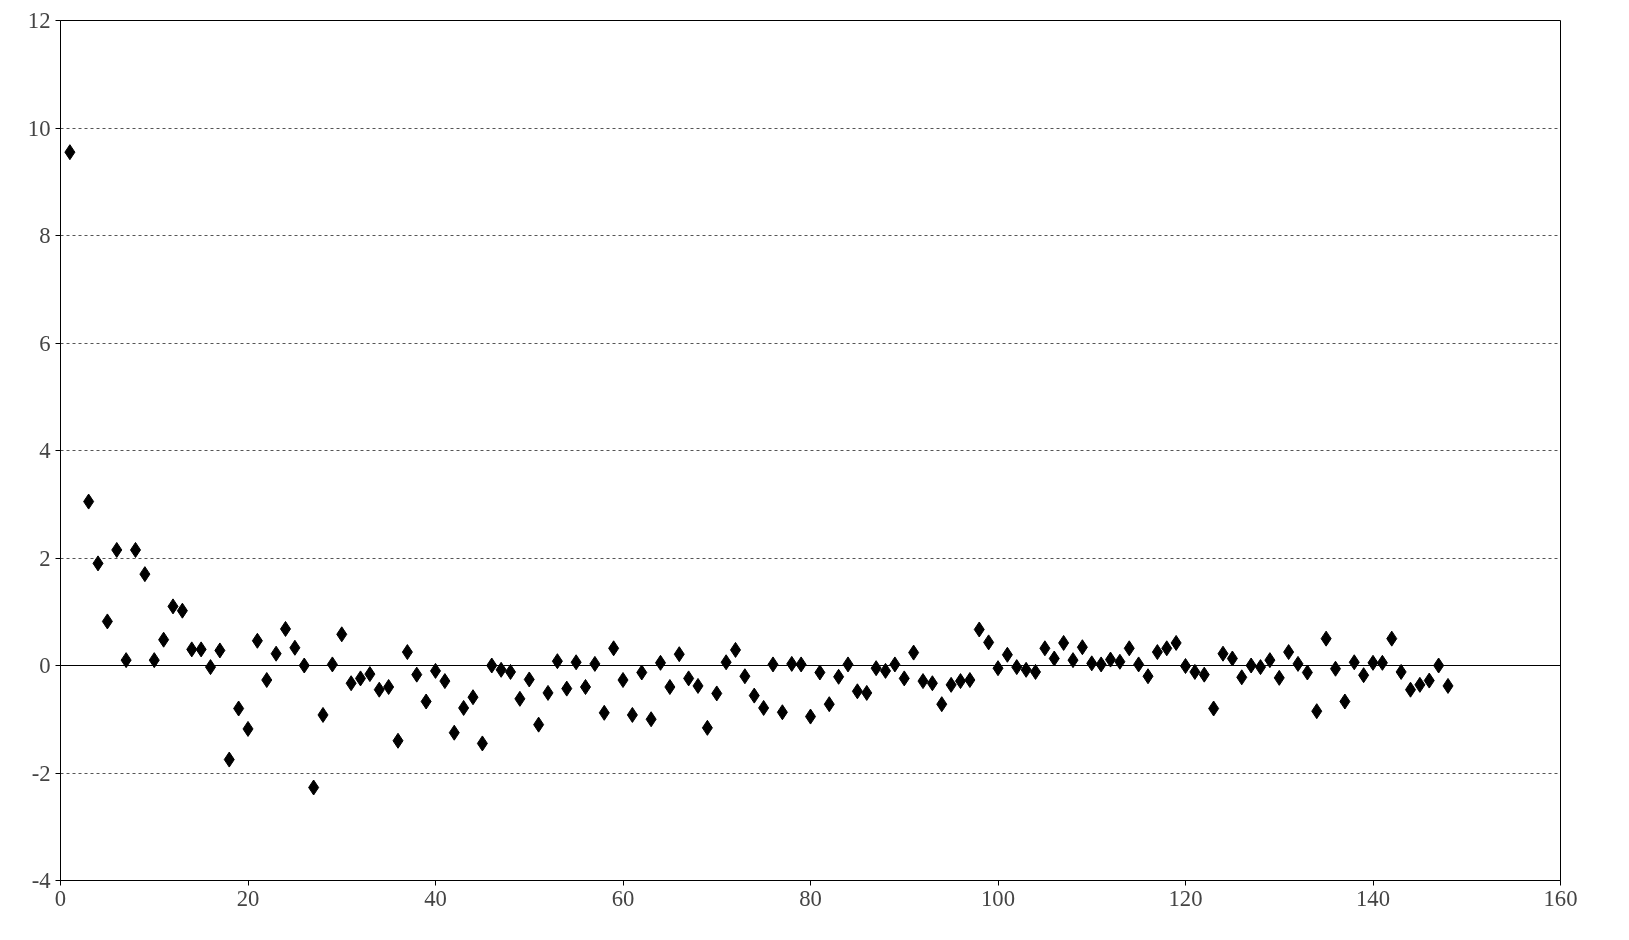 The height and width of the screenshot is (940, 1629). Describe the element at coordinates (45, 235) in the screenshot. I see `y-tick-label: 8` at that location.